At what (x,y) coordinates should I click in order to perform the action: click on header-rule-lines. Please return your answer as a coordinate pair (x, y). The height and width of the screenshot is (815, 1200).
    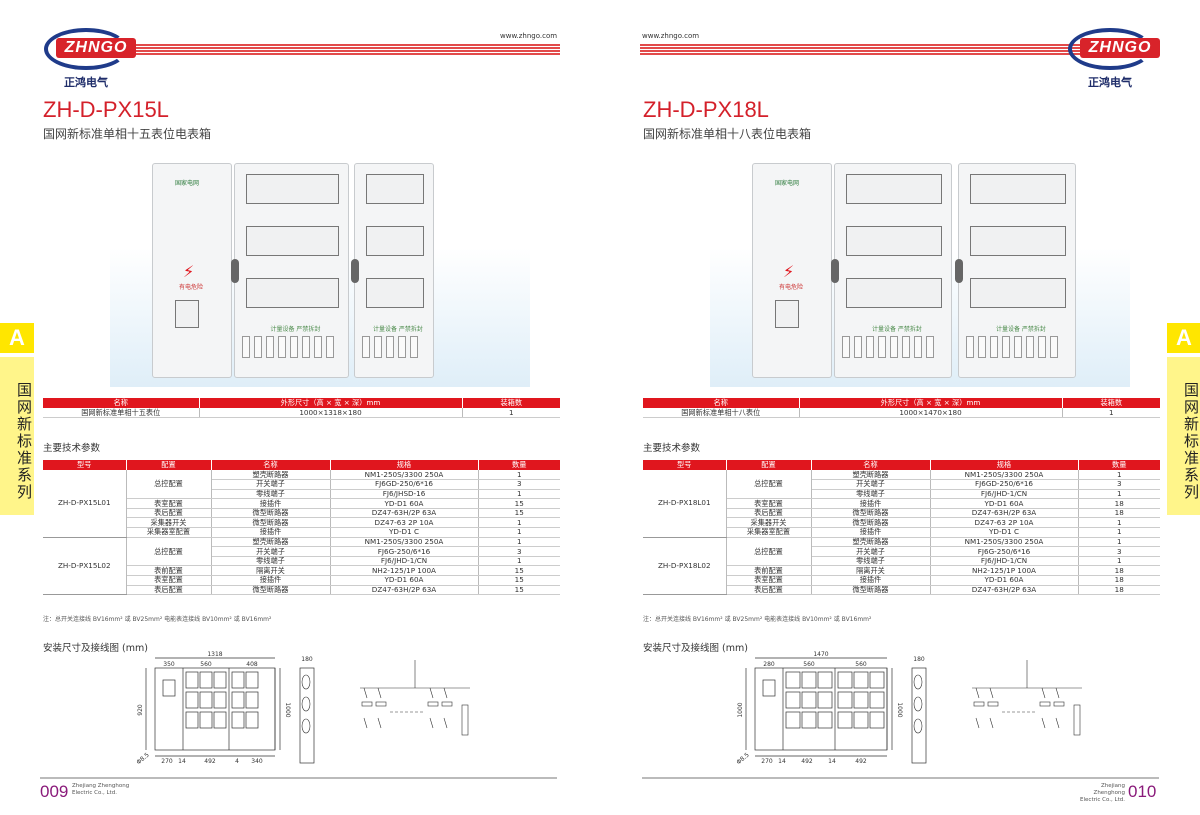
    Looking at the image, I should click on (865, 49).